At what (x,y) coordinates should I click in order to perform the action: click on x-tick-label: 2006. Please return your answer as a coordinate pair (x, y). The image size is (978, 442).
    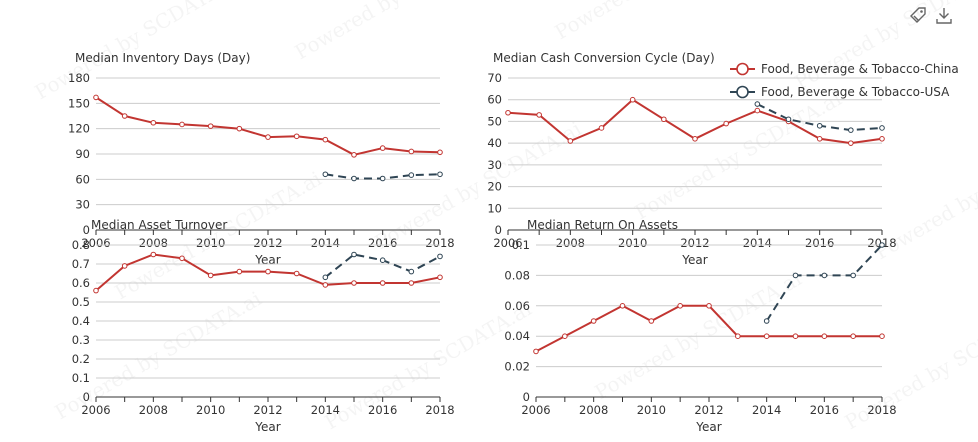
    Looking at the image, I should click on (95, 410).